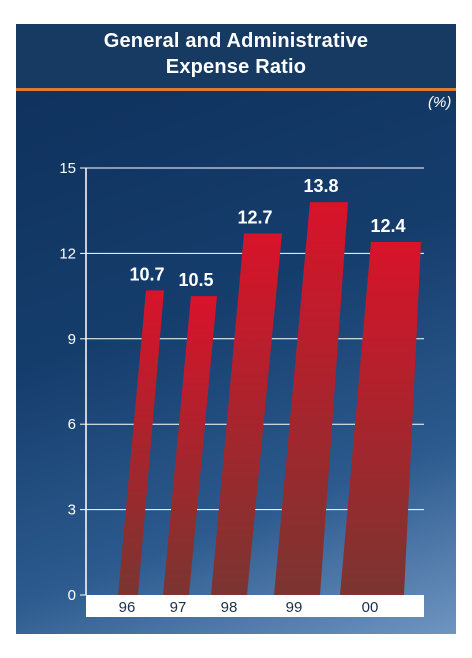 The image size is (472, 658). What do you see at coordinates (72, 595) in the screenshot?
I see `y-tick-label: 0` at bounding box center [72, 595].